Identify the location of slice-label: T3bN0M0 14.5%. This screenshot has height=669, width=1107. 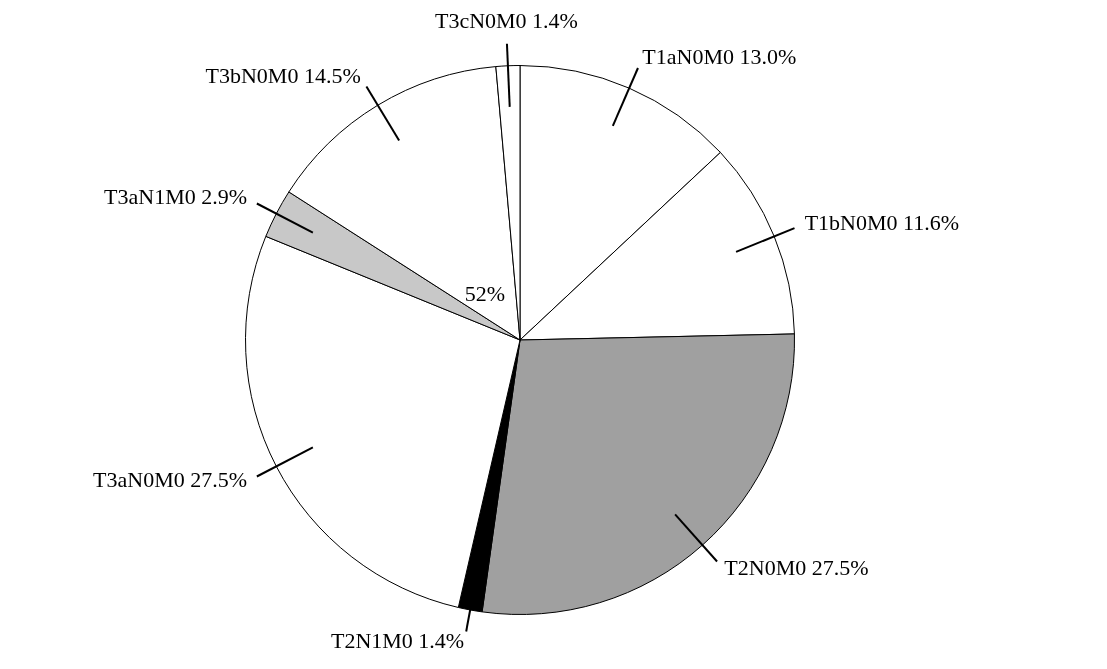
(283, 75).